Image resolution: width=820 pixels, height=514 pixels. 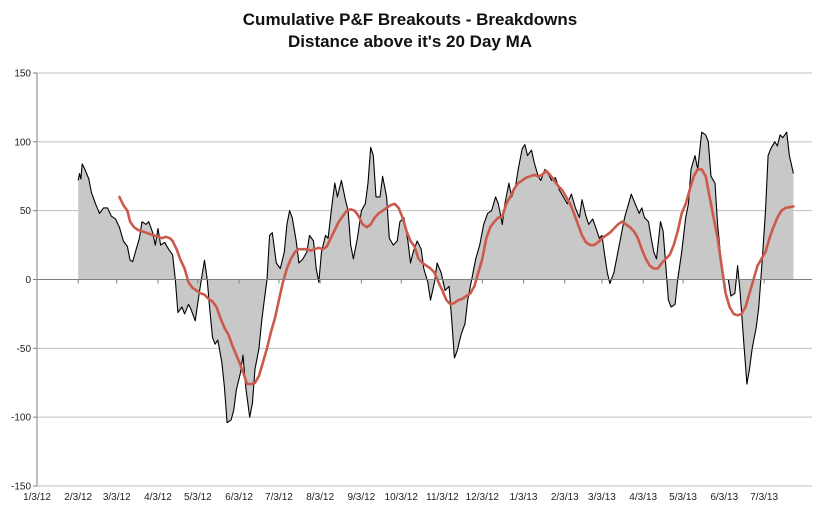 I want to click on x-tick-label: 12/3/12, so click(x=483, y=497).